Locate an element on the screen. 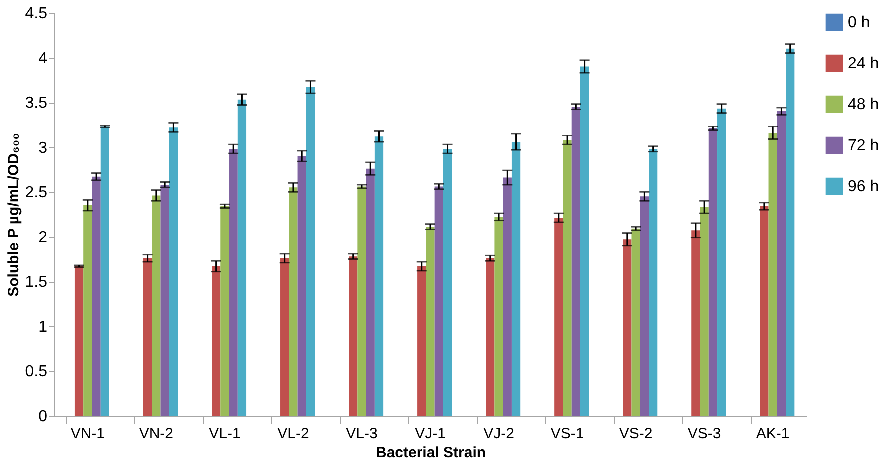 Image resolution: width=889 pixels, height=469 pixels. y-axis-title: Soluble P µg/mL/OD₆₀₀ is located at coordinates (13, 215).